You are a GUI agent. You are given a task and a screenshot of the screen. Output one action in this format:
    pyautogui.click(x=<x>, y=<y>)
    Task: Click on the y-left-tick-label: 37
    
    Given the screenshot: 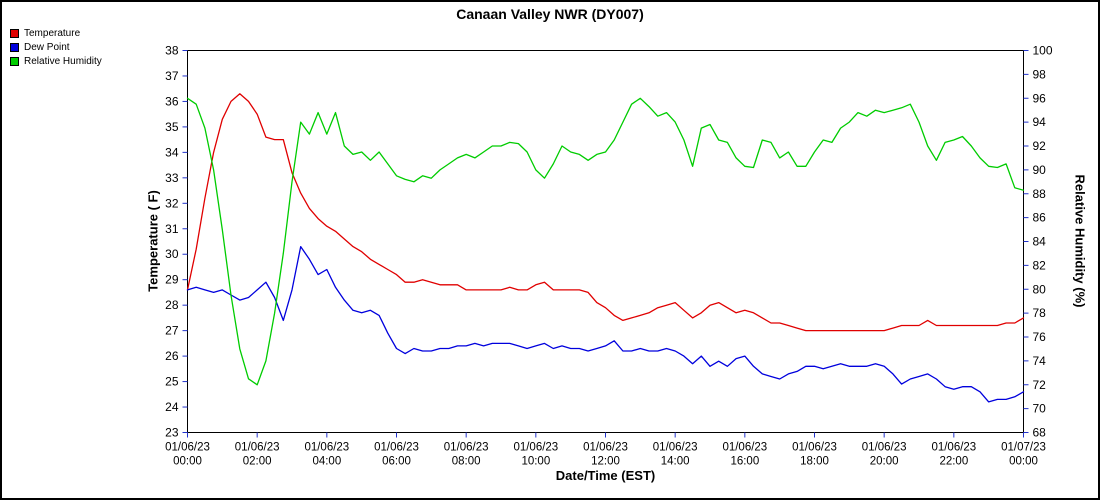 What is the action you would take?
    pyautogui.click(x=172, y=76)
    